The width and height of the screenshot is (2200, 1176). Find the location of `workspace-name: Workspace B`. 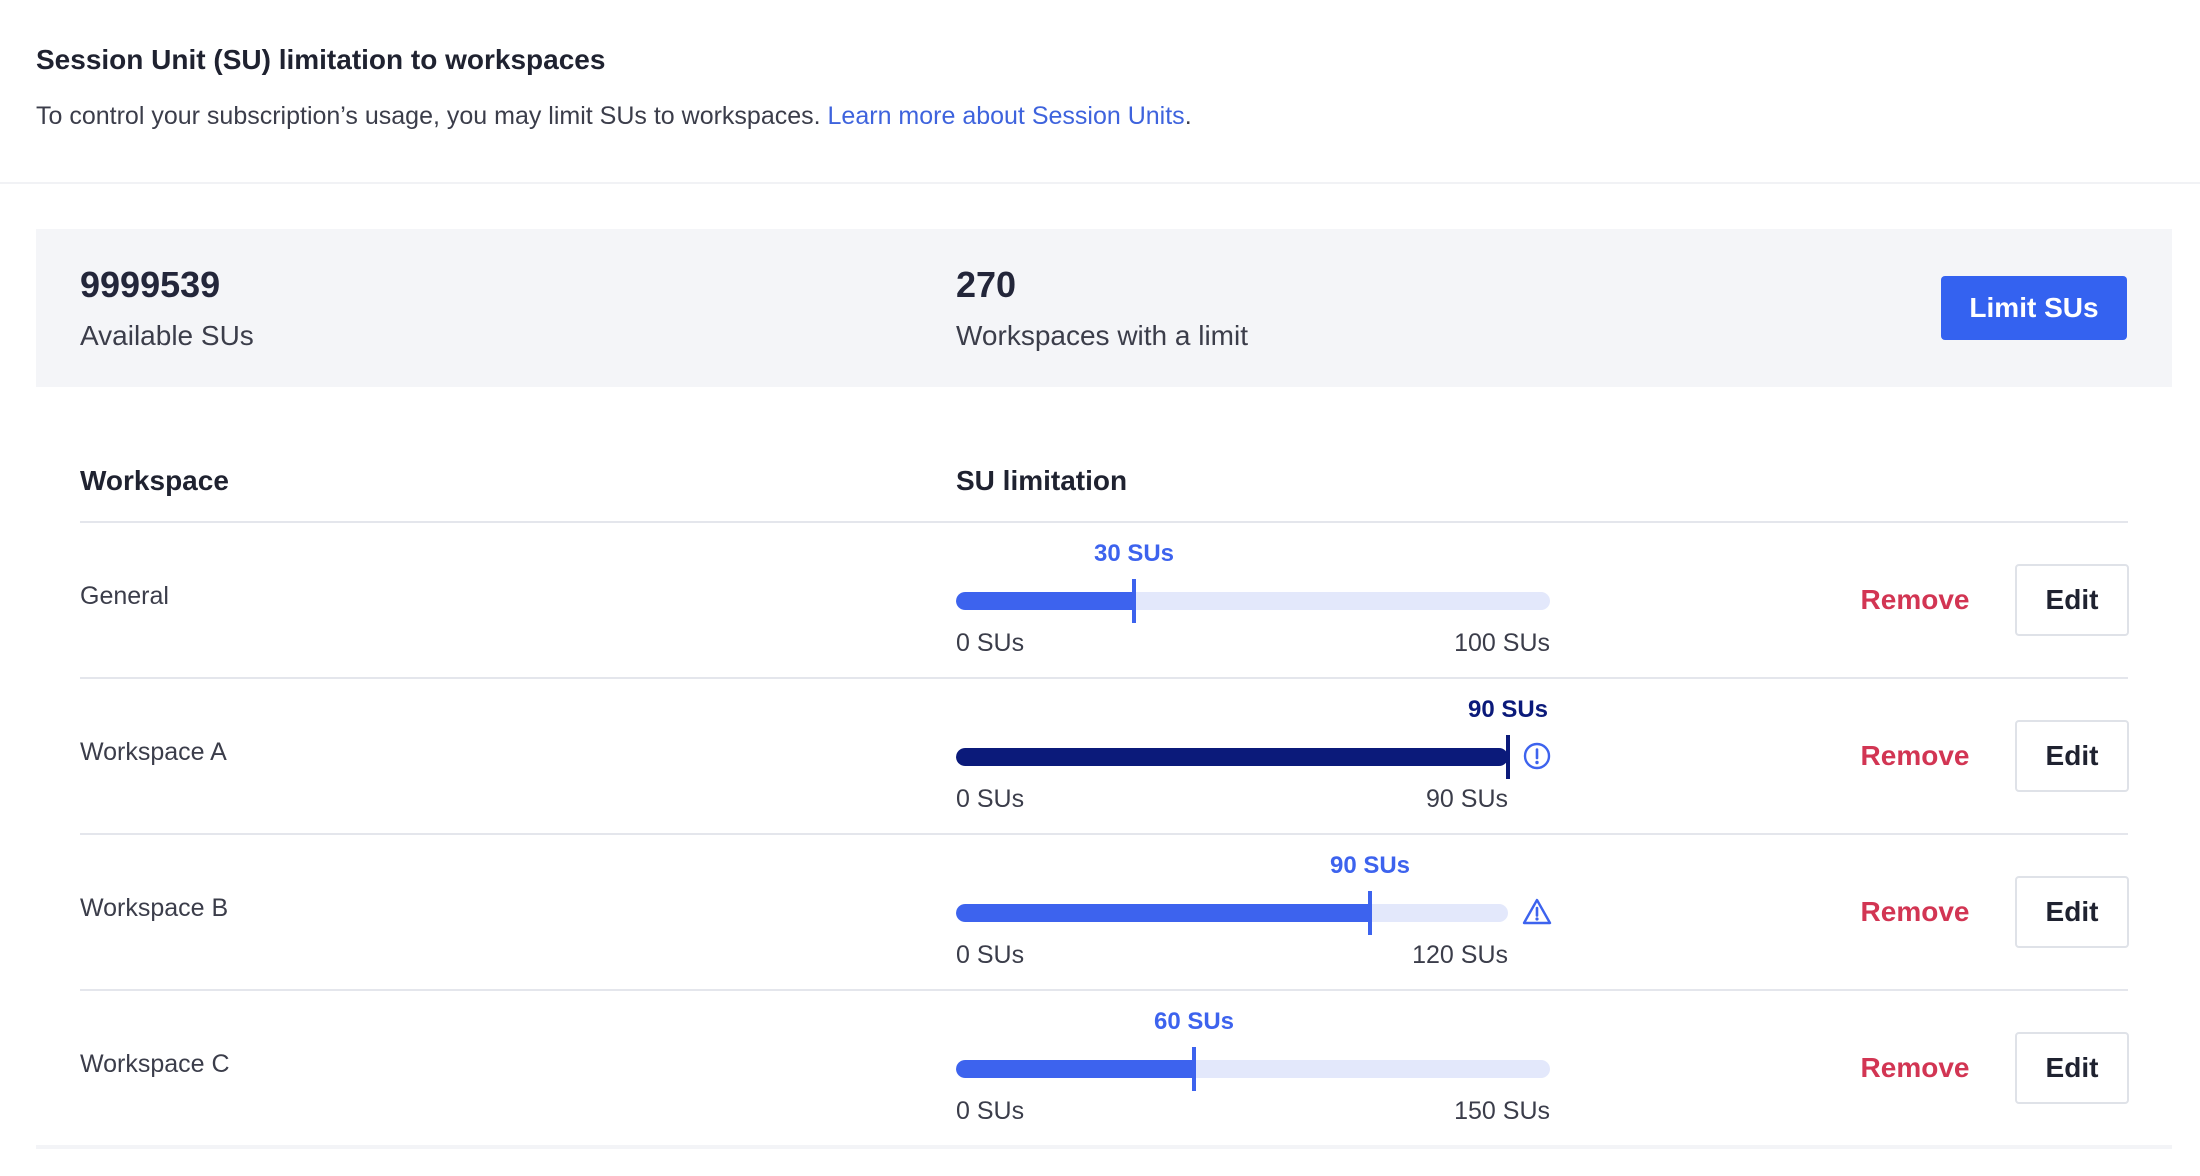

workspace-name: Workspace B is located at coordinates (154, 908).